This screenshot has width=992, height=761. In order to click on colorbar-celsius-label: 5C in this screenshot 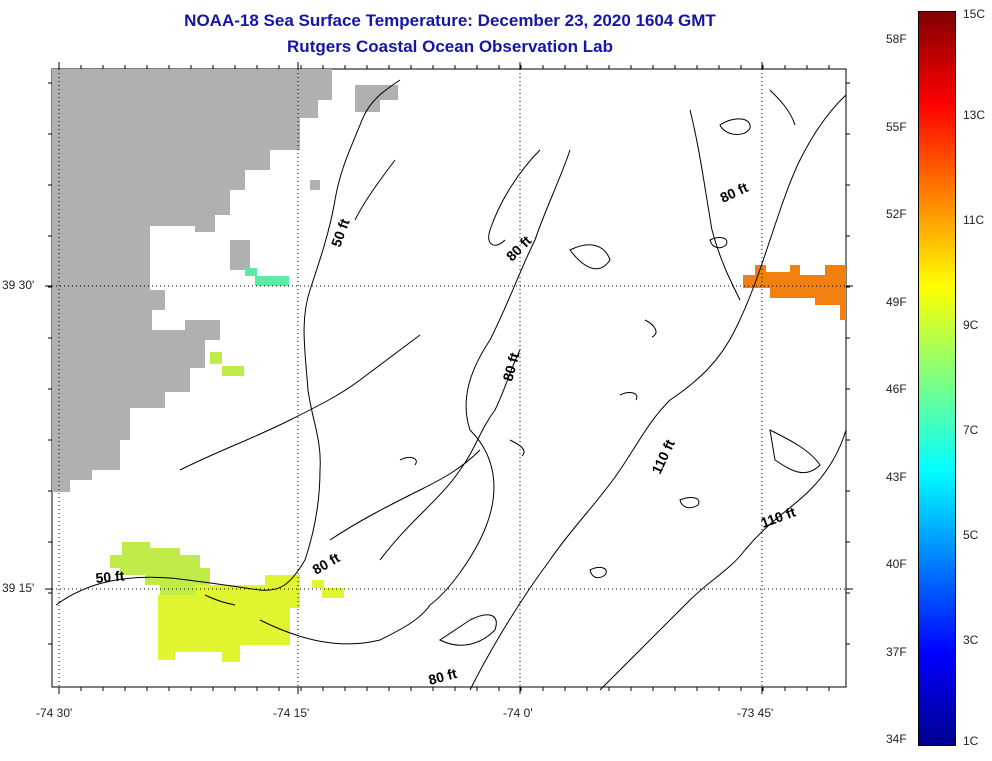, I will do `click(971, 535)`.